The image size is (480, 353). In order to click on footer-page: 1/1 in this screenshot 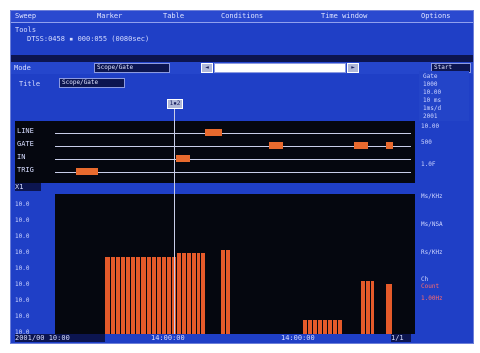, I will do `click(401, 338)`.